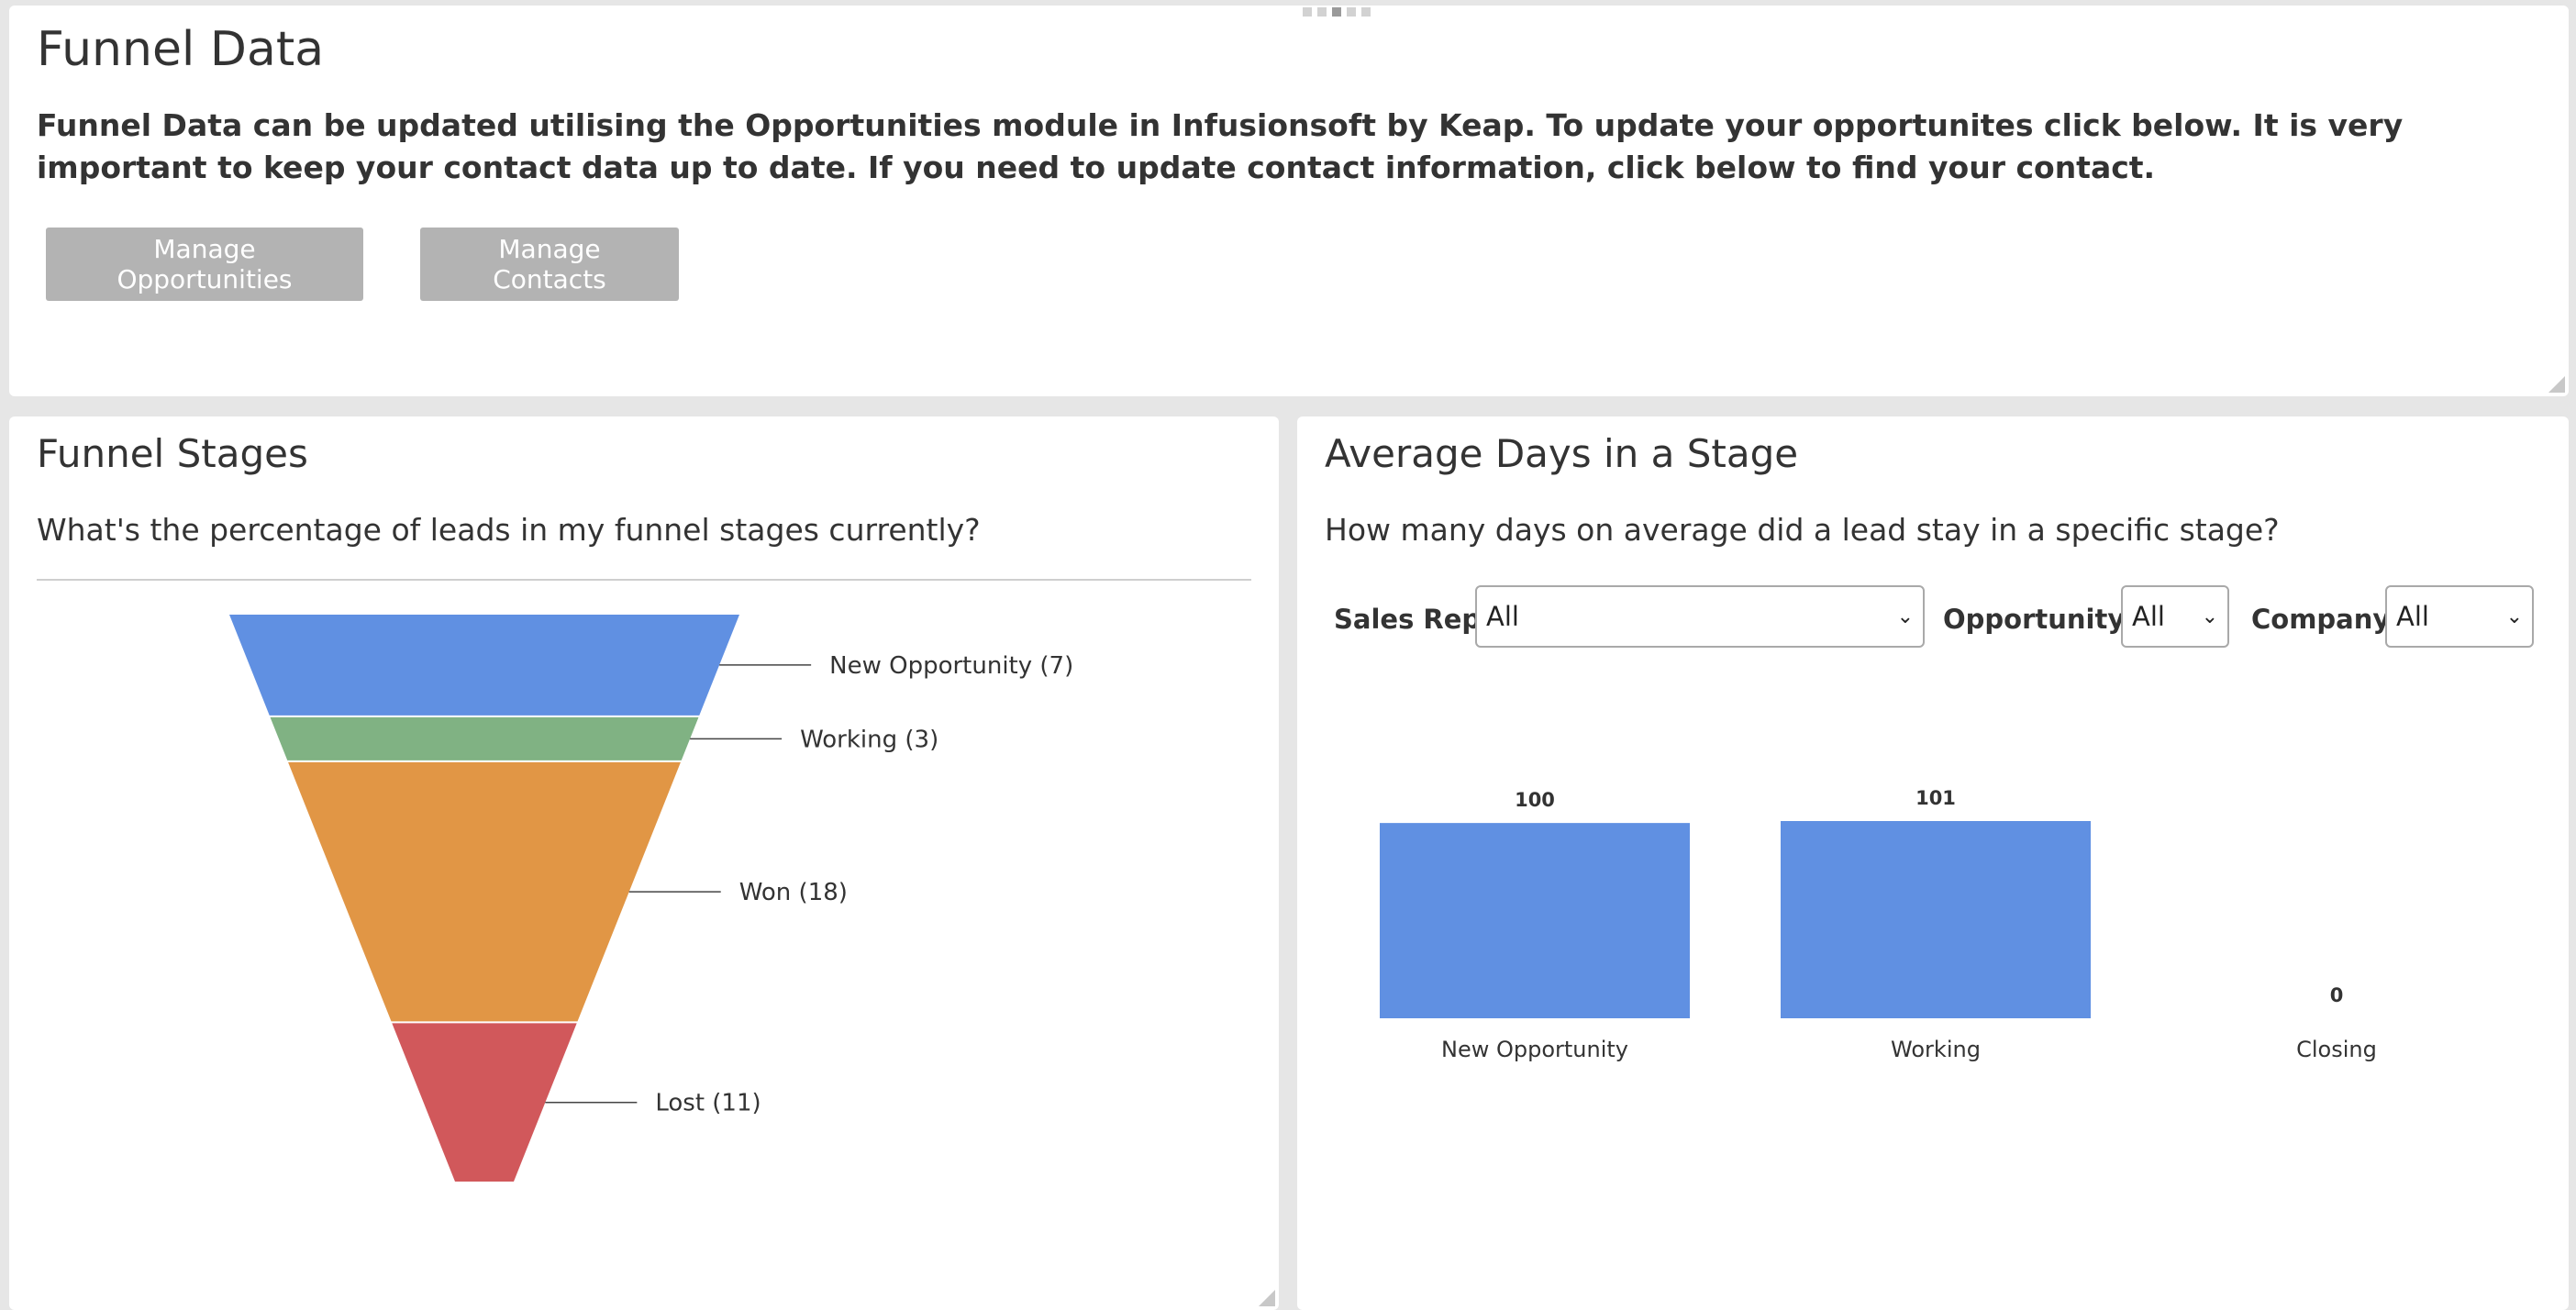 The height and width of the screenshot is (1310, 2576). What do you see at coordinates (1534, 1049) in the screenshot?
I see `bar-category-label: New Opportunity` at bounding box center [1534, 1049].